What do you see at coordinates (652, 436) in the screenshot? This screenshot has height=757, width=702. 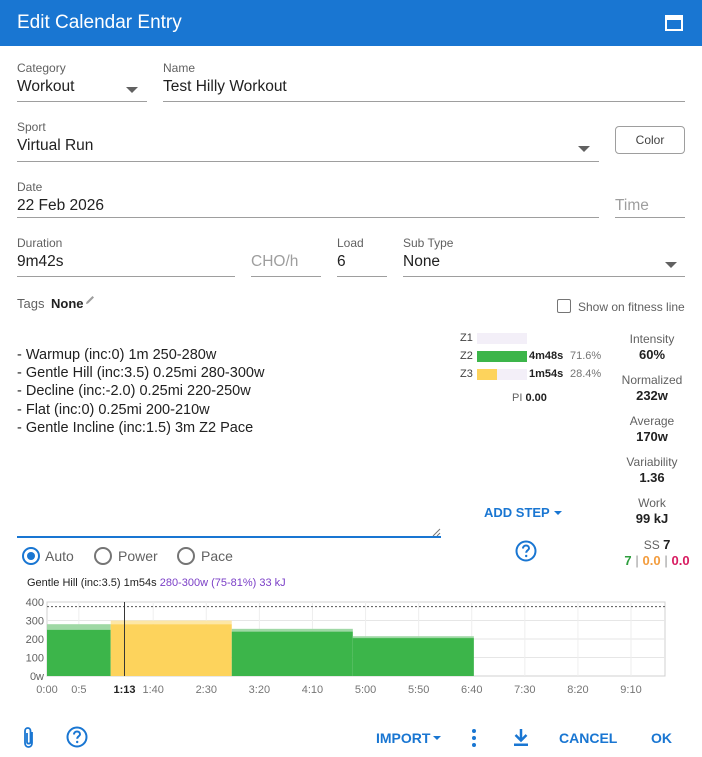 I see `stat-value: 170w` at bounding box center [652, 436].